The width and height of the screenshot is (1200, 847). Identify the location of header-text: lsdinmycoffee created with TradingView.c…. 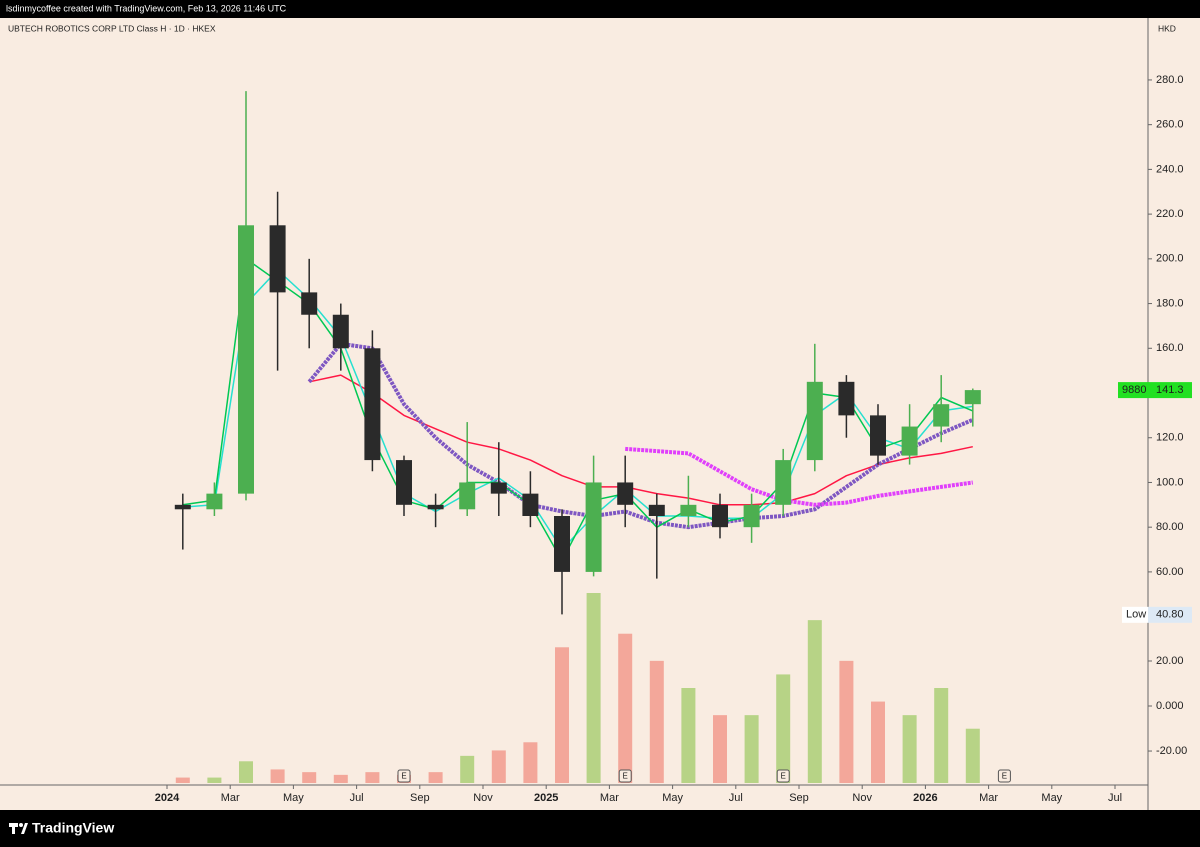
(146, 8).